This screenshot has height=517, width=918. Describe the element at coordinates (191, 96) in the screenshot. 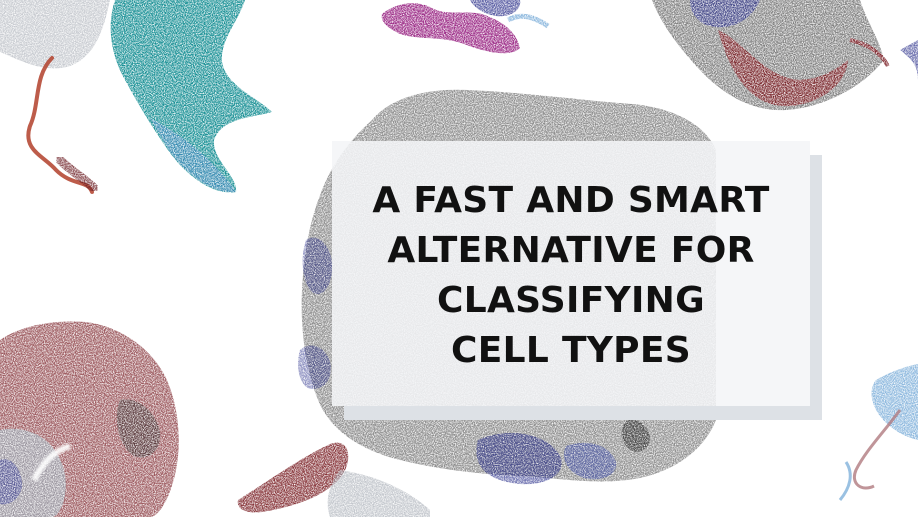

I see `teal-cluster` at that location.